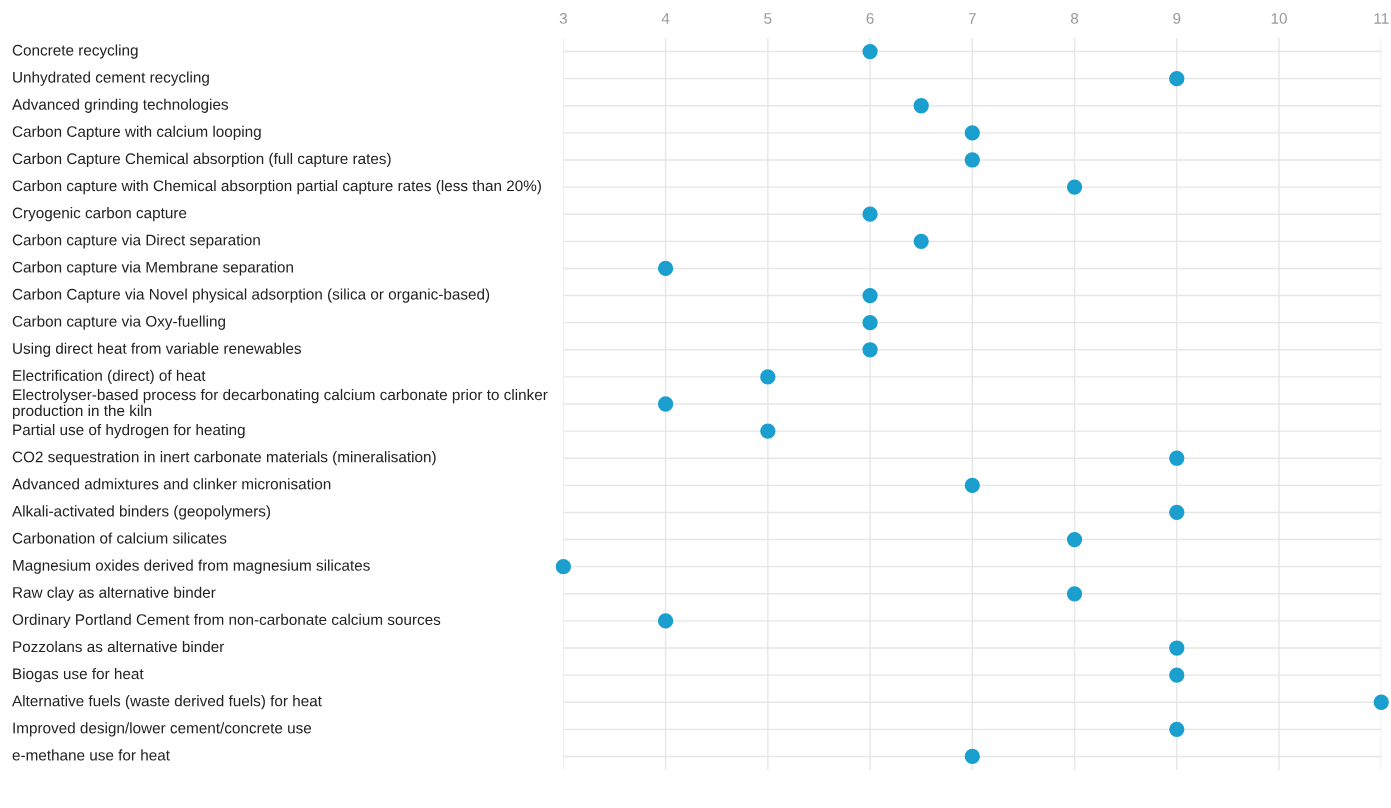 This screenshot has width=1391, height=808. Describe the element at coordinates (167, 702) in the screenshot. I see `y-tick-label: Alternative fuels (waste derived fuels) for heat` at that location.